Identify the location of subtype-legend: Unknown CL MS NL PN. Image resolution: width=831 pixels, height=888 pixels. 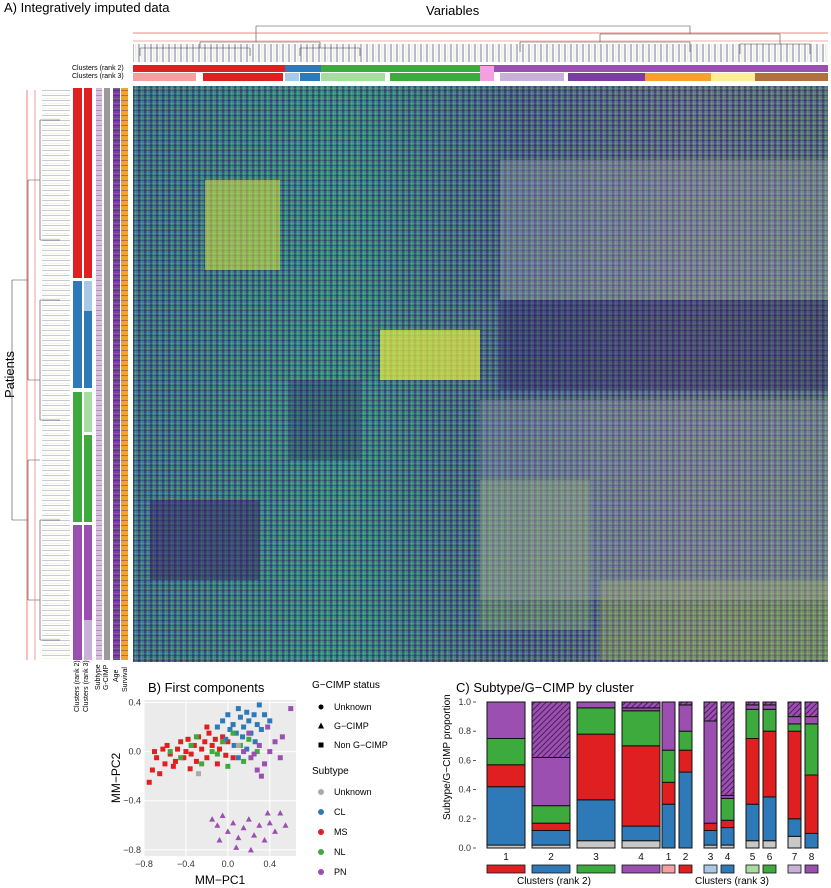
(344, 832).